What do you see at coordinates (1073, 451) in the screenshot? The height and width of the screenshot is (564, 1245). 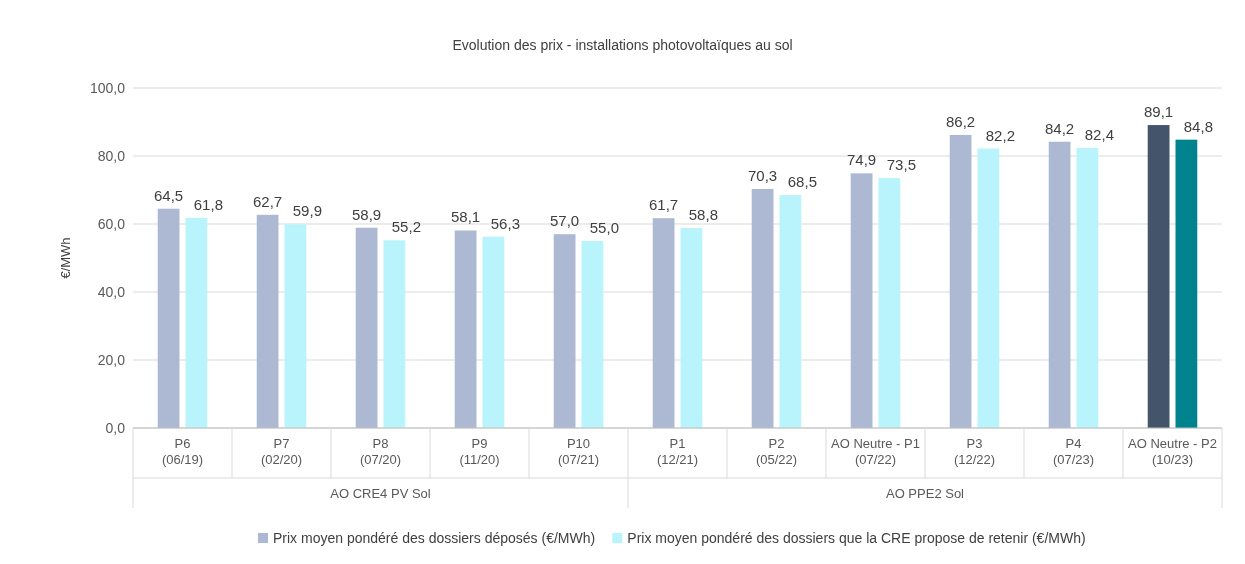 I see `x-tick-label: P4 (07/23)` at bounding box center [1073, 451].